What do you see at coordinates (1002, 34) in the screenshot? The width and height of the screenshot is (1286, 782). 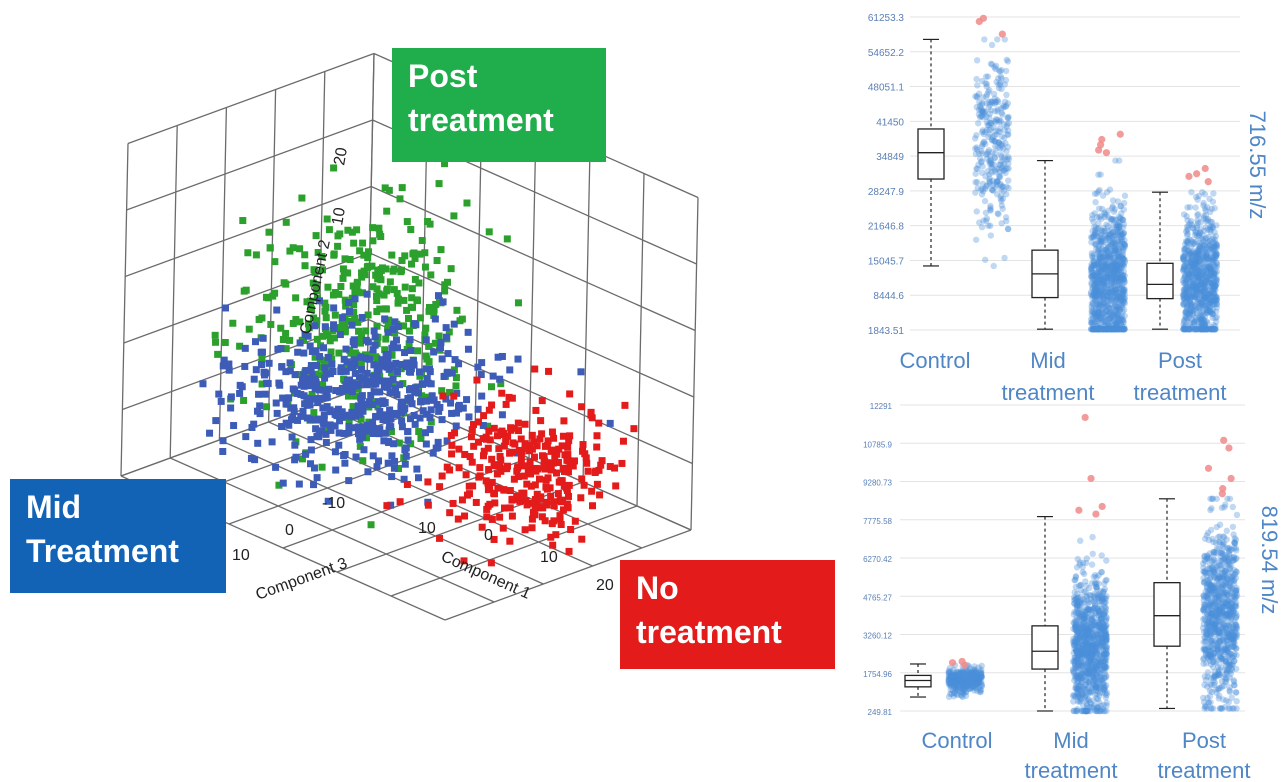 I see `outlier-point` at bounding box center [1002, 34].